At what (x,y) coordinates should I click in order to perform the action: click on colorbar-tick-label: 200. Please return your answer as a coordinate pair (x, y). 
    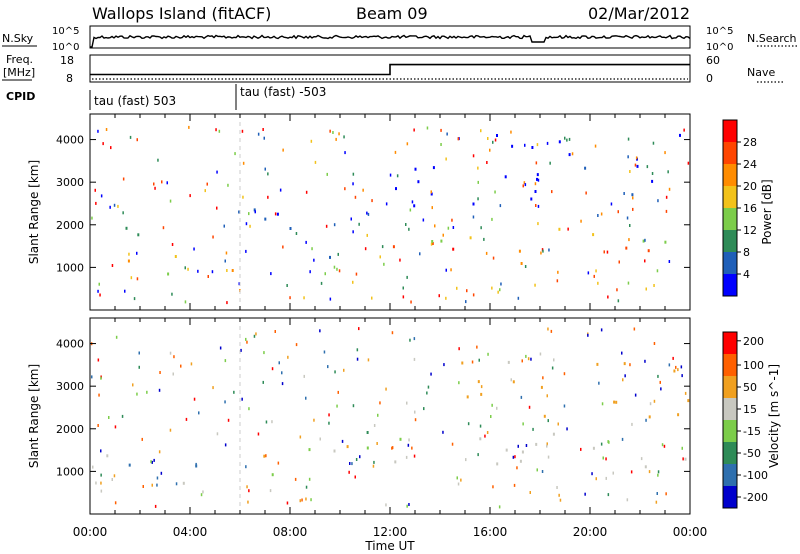
    Looking at the image, I should click on (753, 341).